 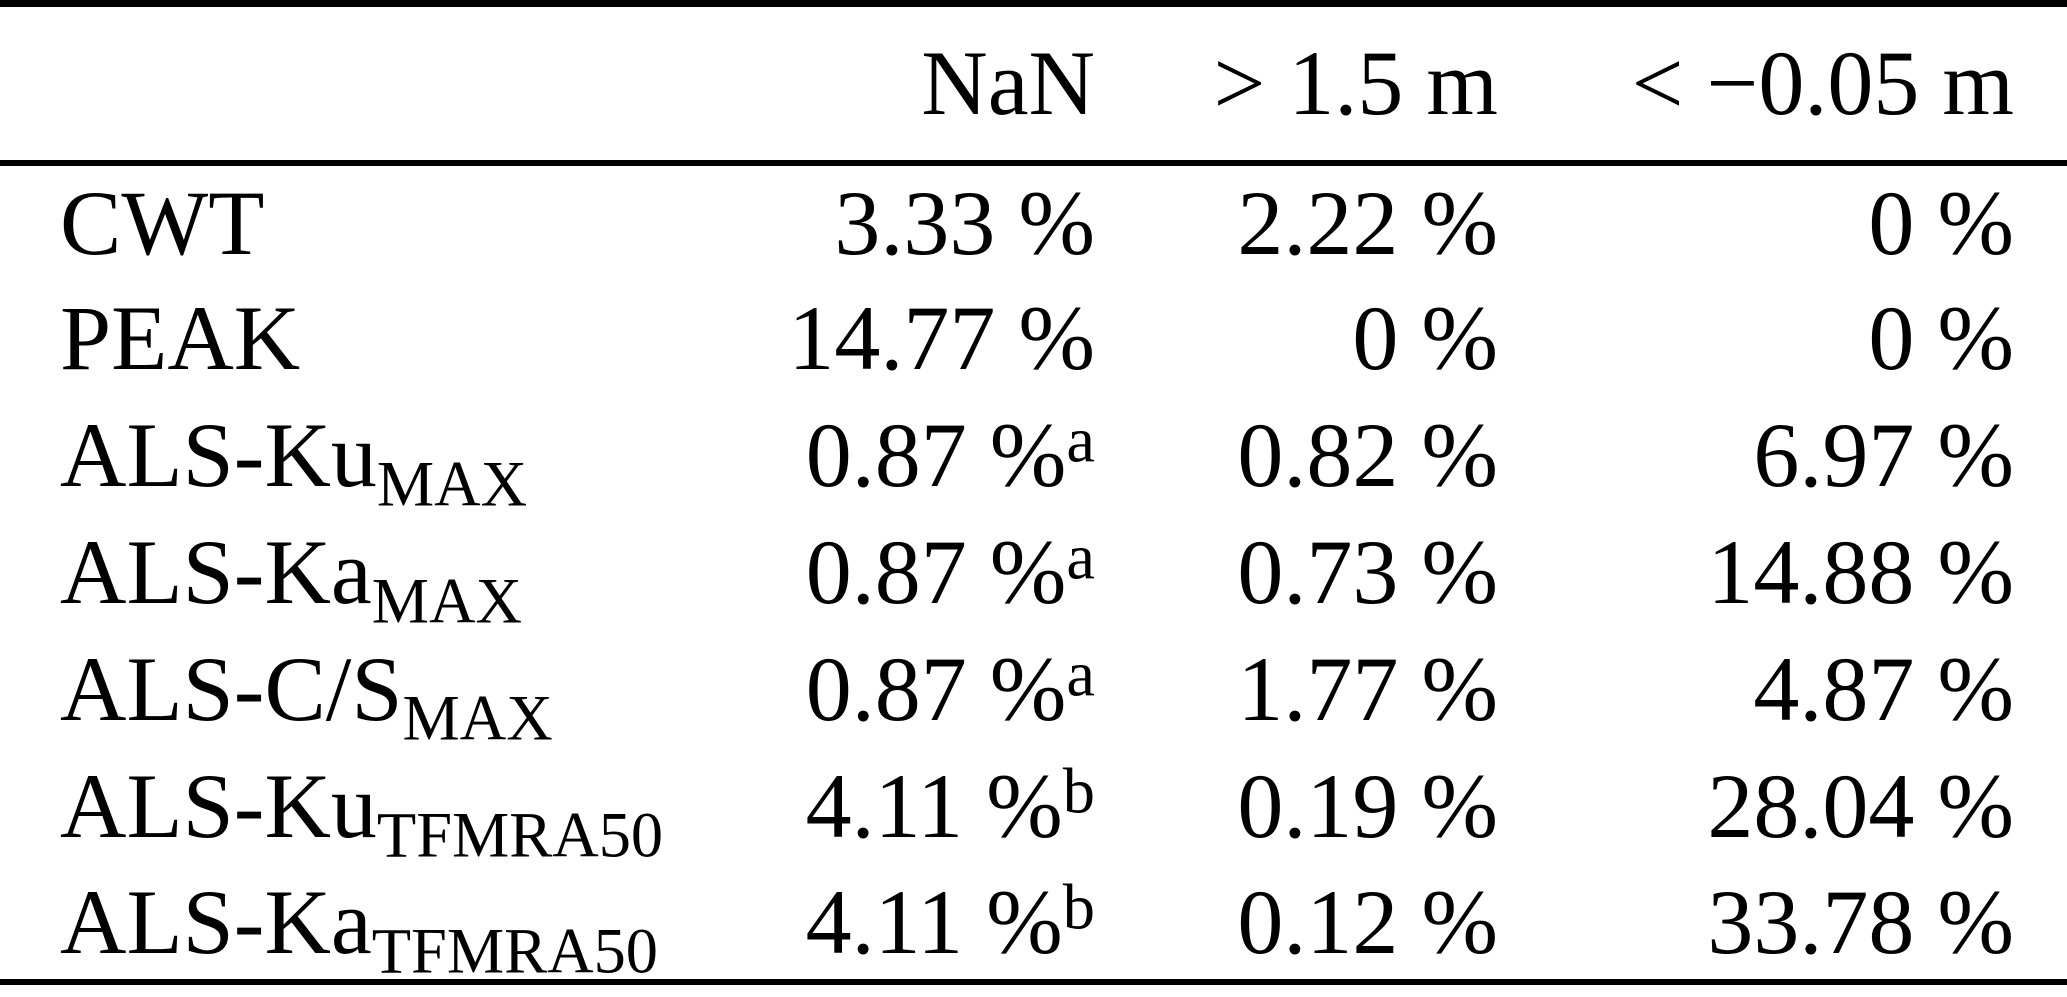 I want to click on row-label: ALS-KaTFMRA50, so click(x=329, y=924).